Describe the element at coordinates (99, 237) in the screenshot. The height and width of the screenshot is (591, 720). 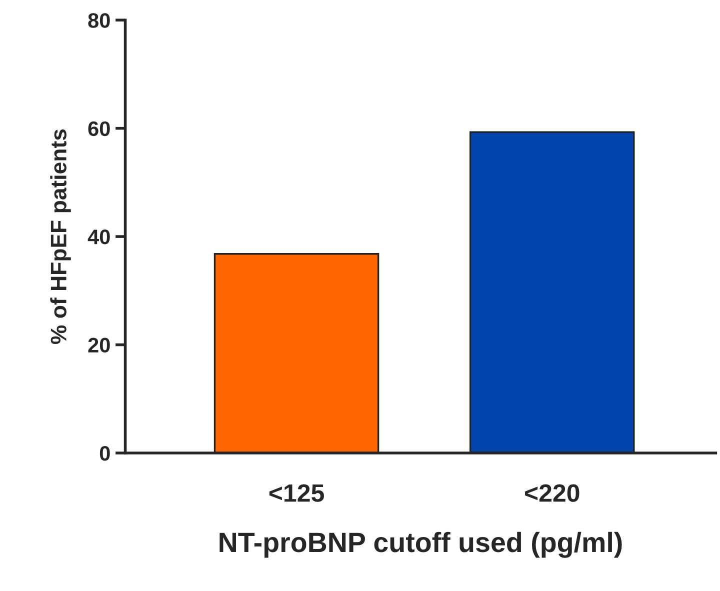
I see `y-tick-label: 40` at that location.